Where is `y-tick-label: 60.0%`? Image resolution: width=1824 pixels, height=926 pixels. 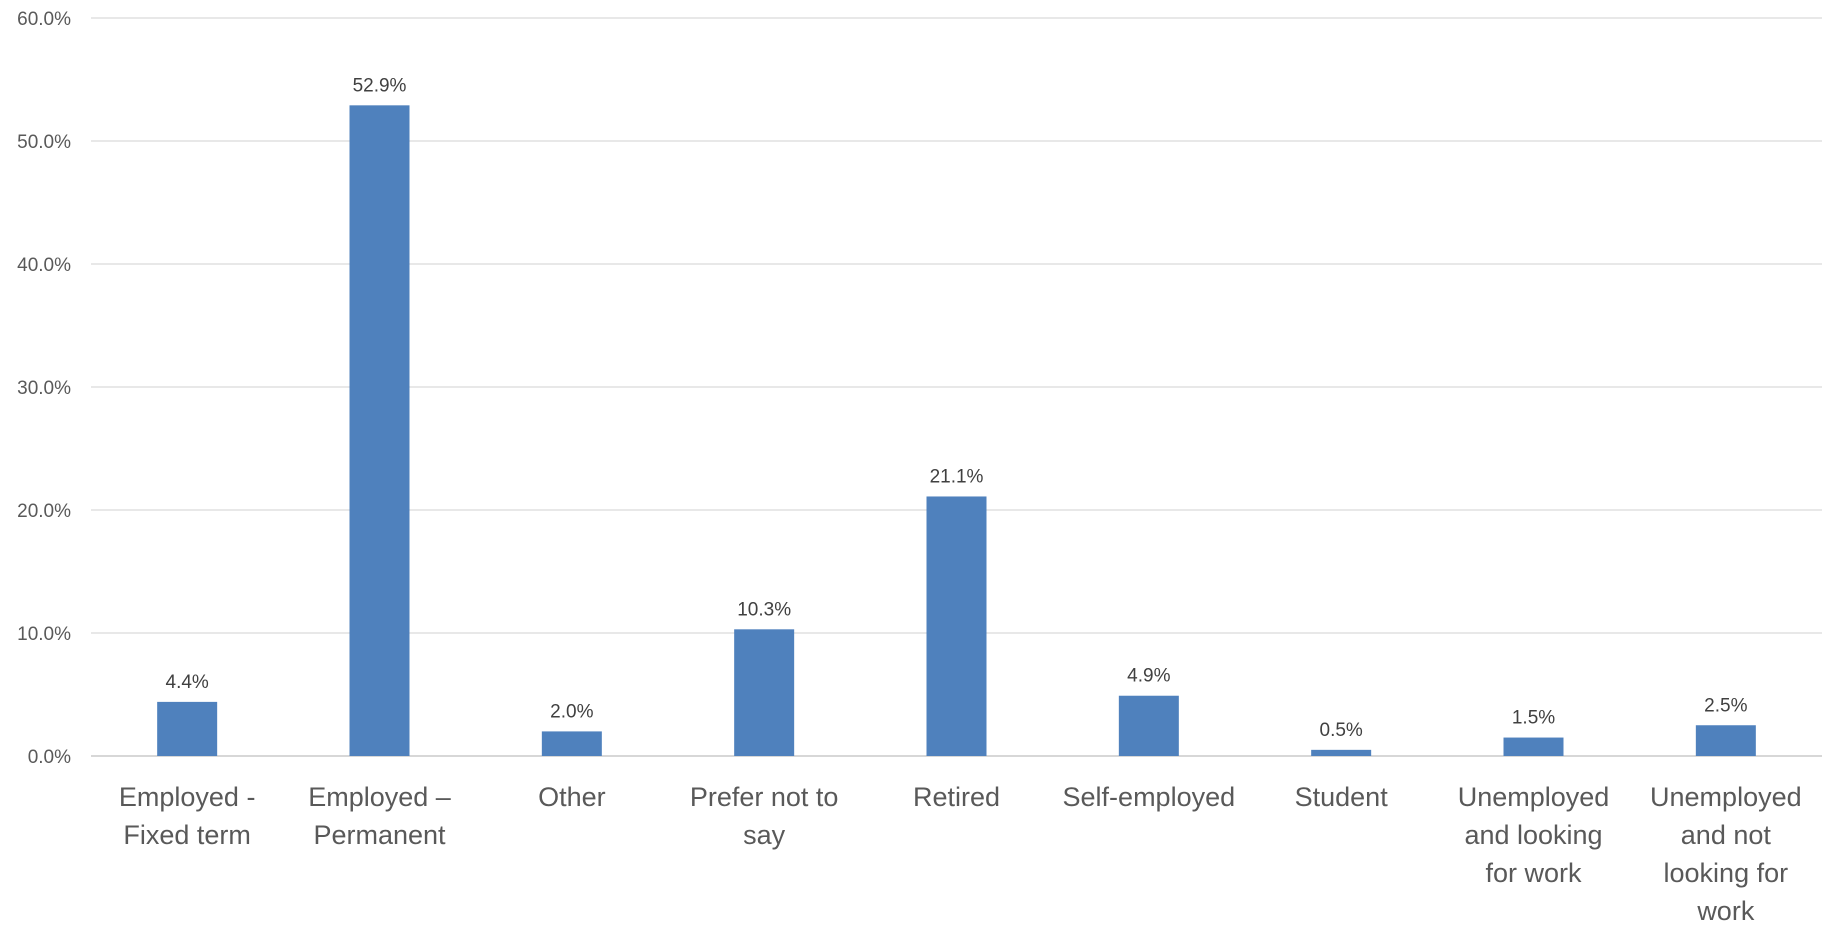
y-tick-label: 60.0% is located at coordinates (44, 19).